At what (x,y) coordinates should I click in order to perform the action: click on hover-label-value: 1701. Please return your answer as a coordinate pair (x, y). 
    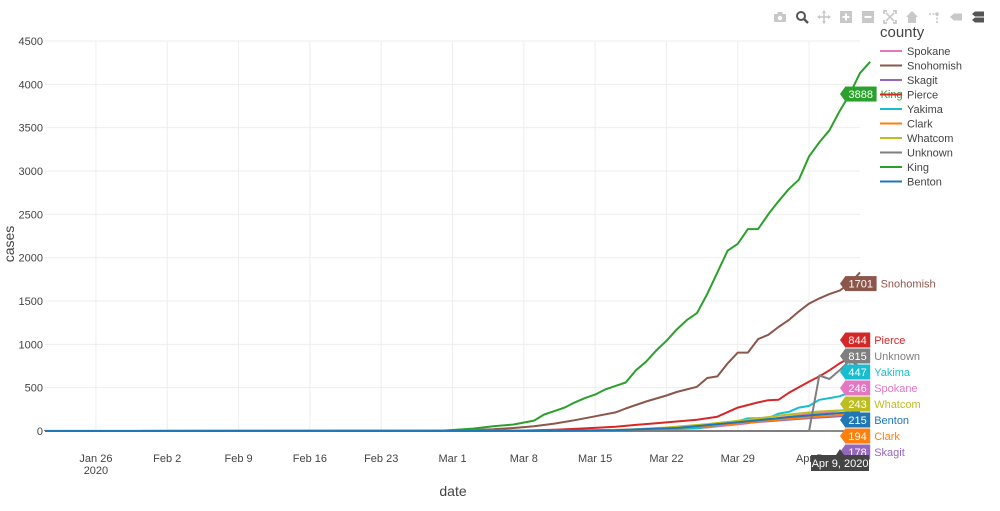
    Looking at the image, I should click on (861, 285).